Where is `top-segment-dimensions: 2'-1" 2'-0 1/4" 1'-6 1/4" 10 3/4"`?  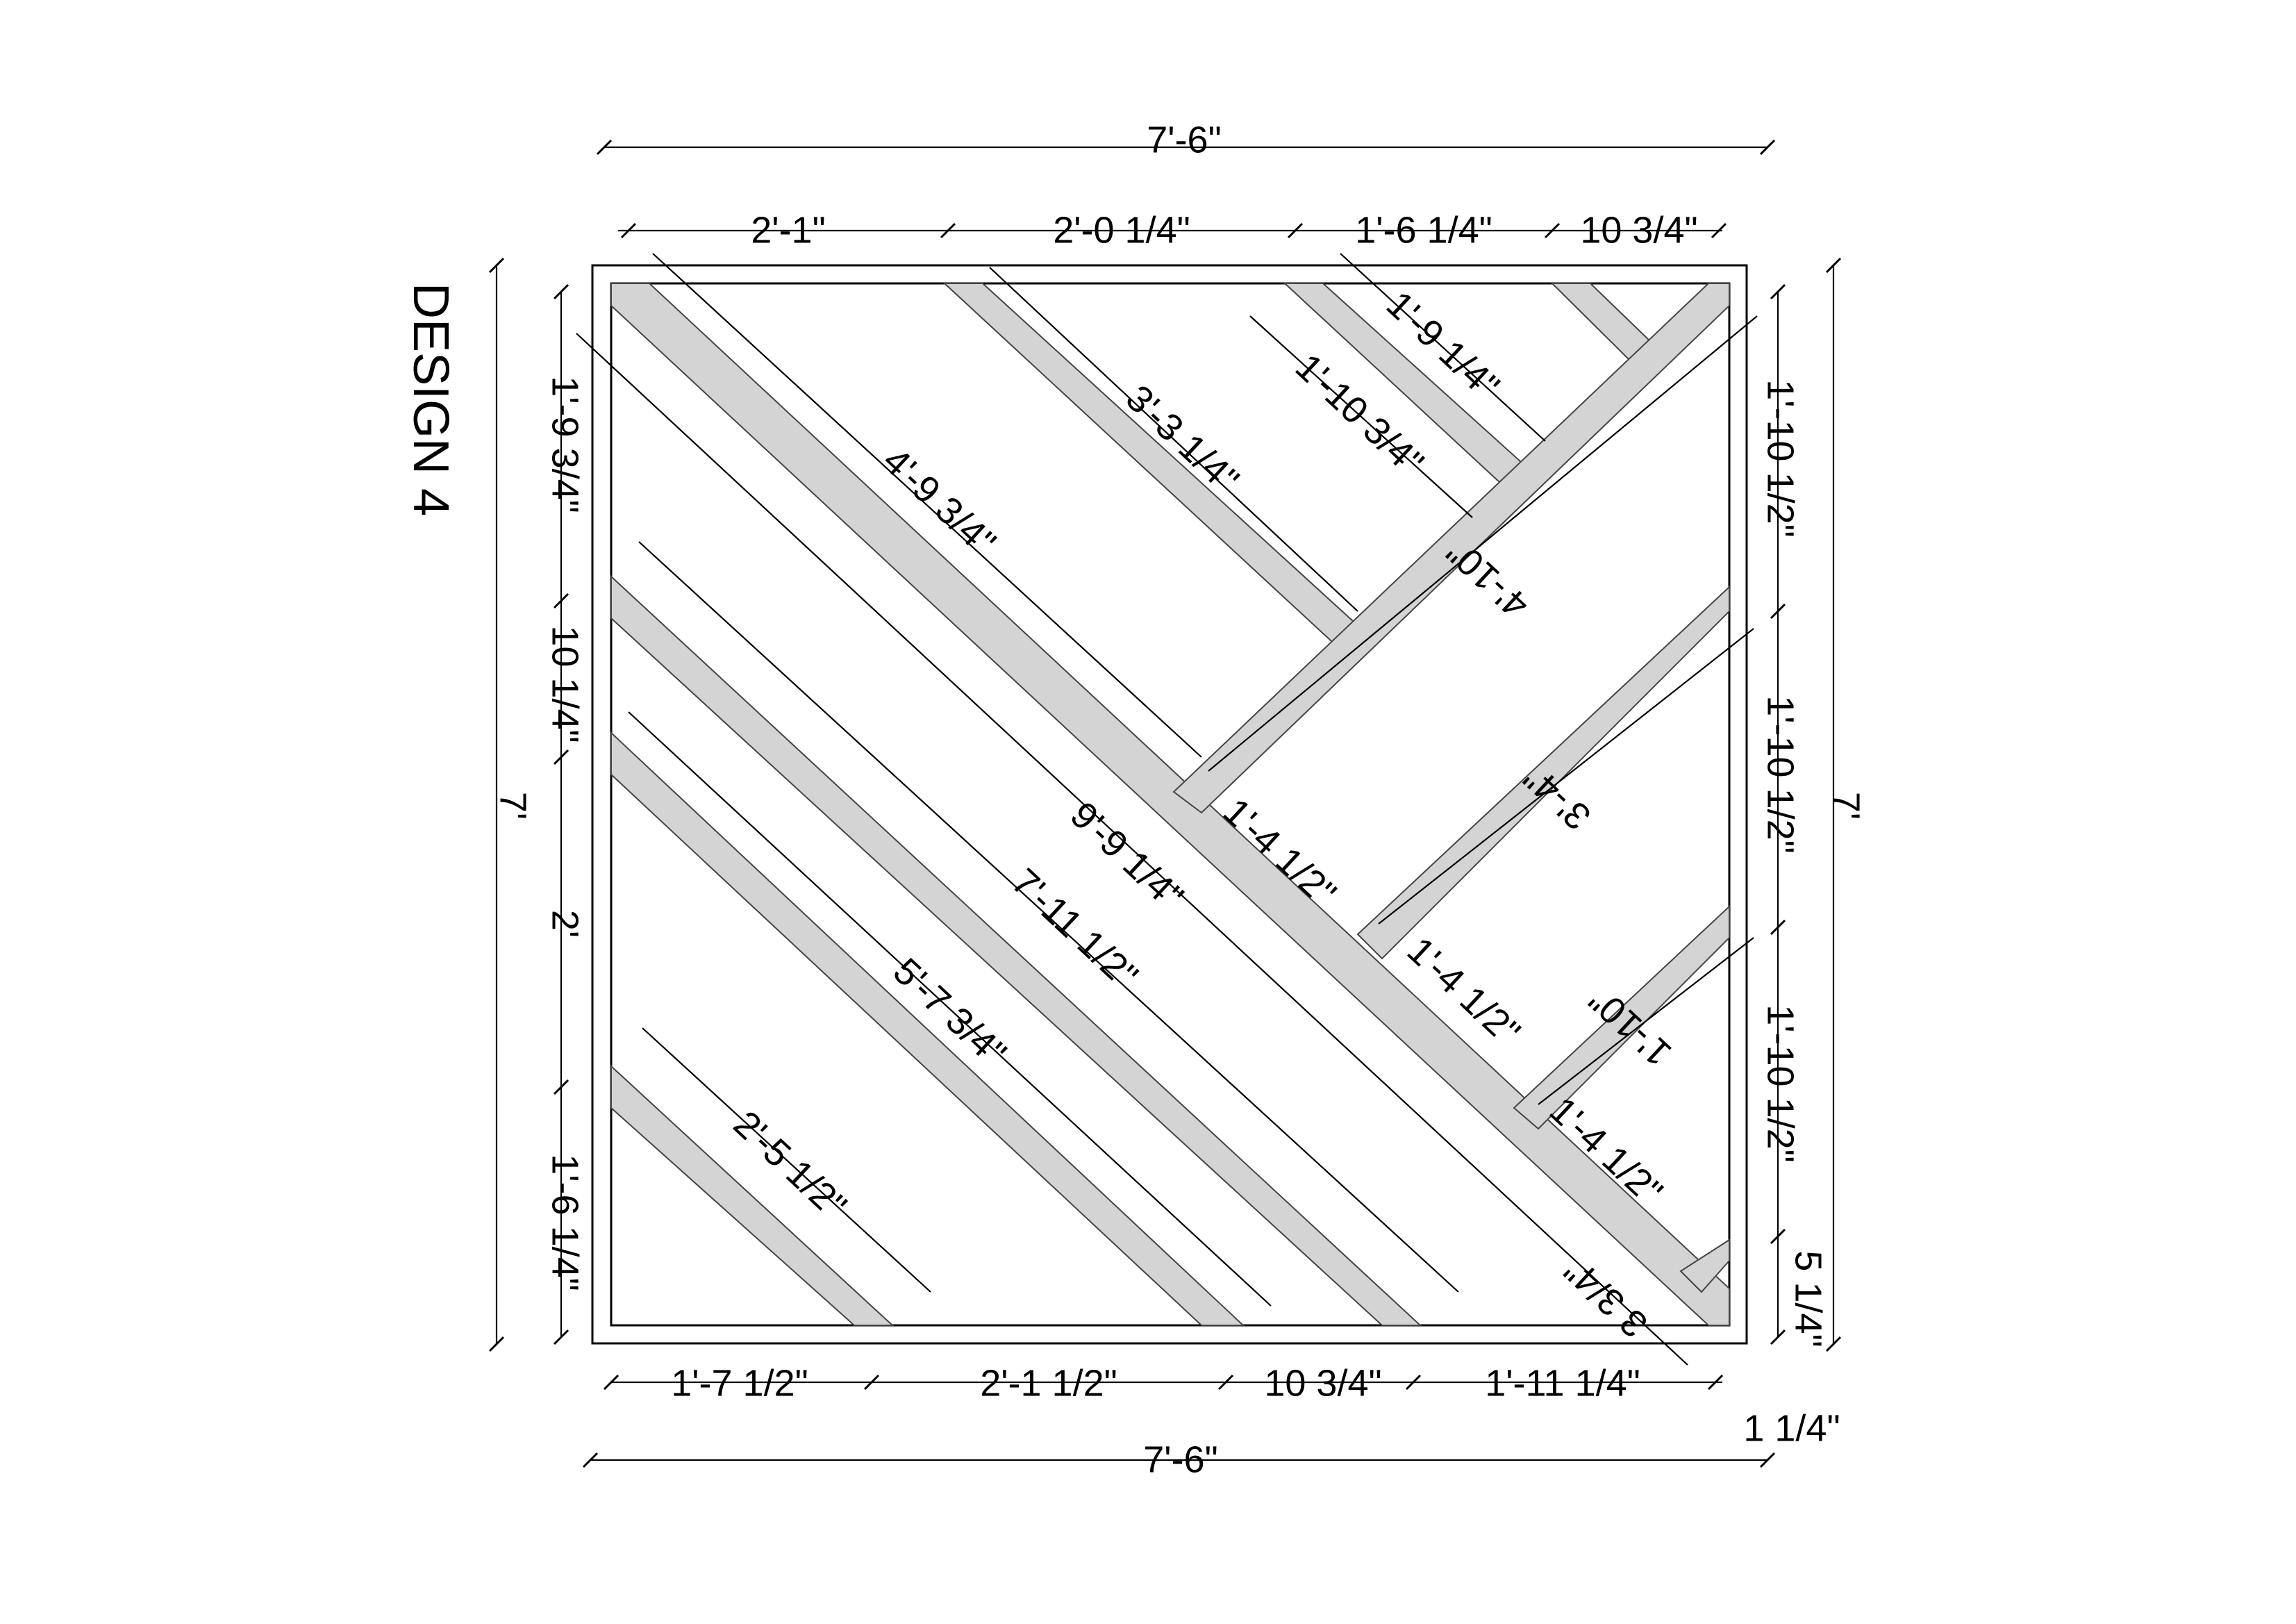 top-segment-dimensions: 2'-1" 2'-0 1/4" 1'-6 1/4" 10 3/4" is located at coordinates (1173, 230).